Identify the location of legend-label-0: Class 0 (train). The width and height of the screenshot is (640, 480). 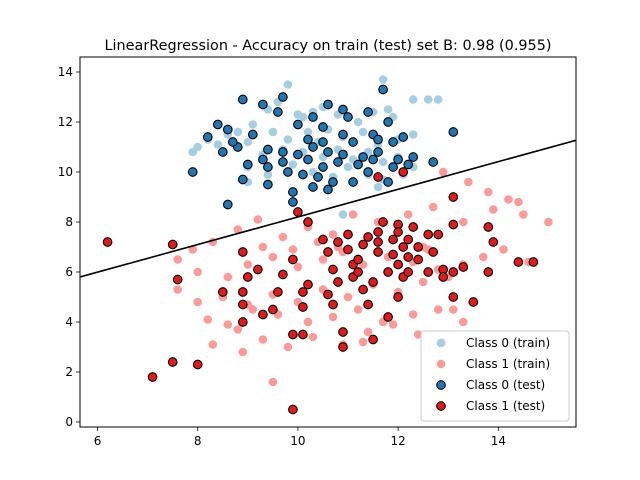
(508, 343).